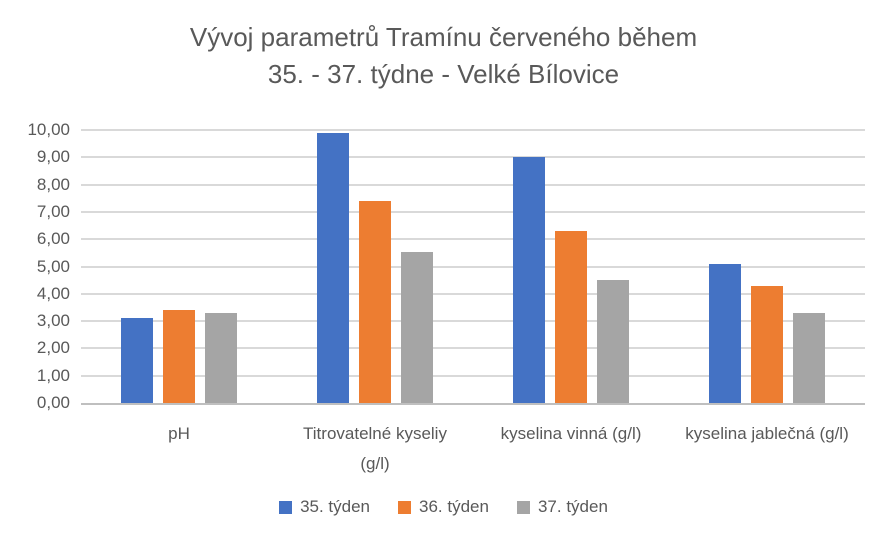  Describe the element at coordinates (572, 506) in the screenshot. I see `legend-label: 37. týden` at that location.